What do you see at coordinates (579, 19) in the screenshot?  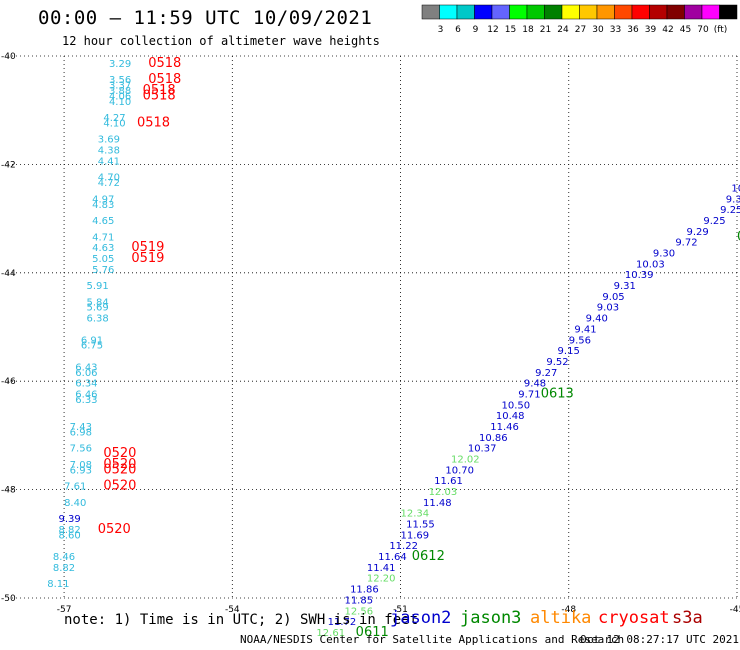 I see `color-scale-legend: 3 6 9 12 15 18 21 24 27 30 33 36 39 42 45 70 (ft)` at bounding box center [579, 19].